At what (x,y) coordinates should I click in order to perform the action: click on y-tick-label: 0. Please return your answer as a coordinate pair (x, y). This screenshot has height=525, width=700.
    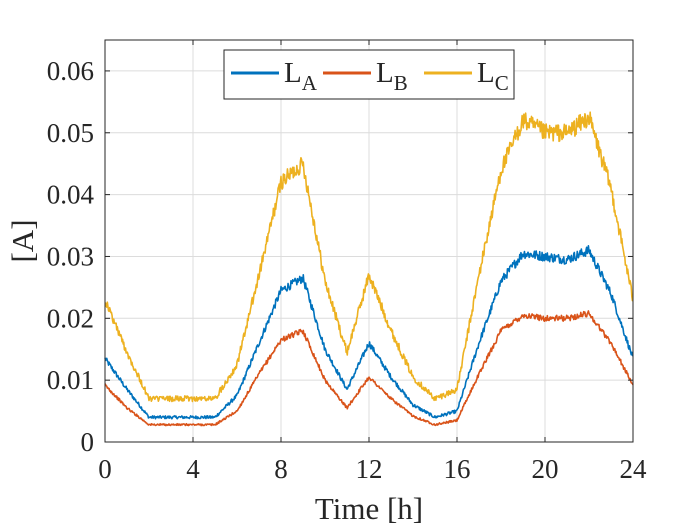
    Looking at the image, I should click on (88, 442).